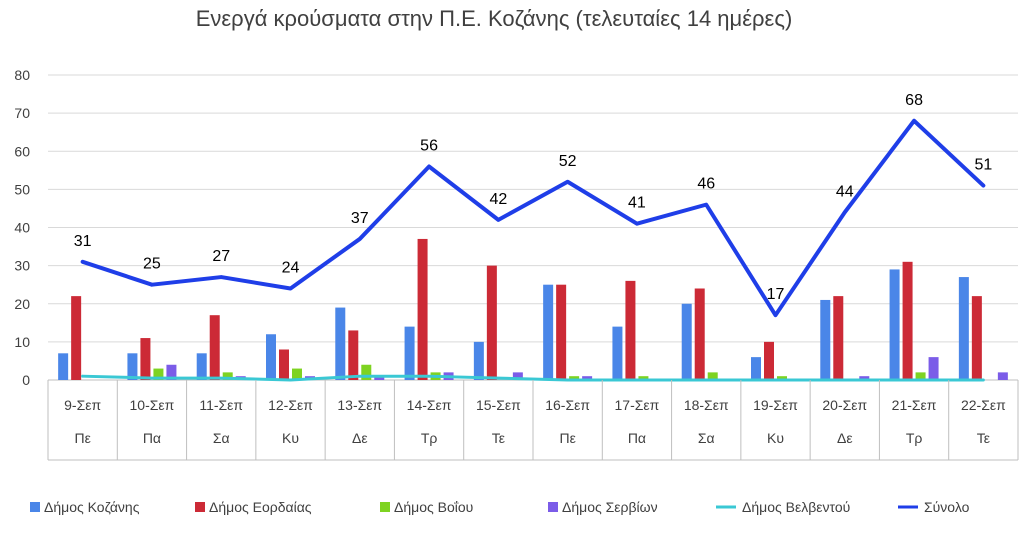  I want to click on data-label: 46, so click(706, 184).